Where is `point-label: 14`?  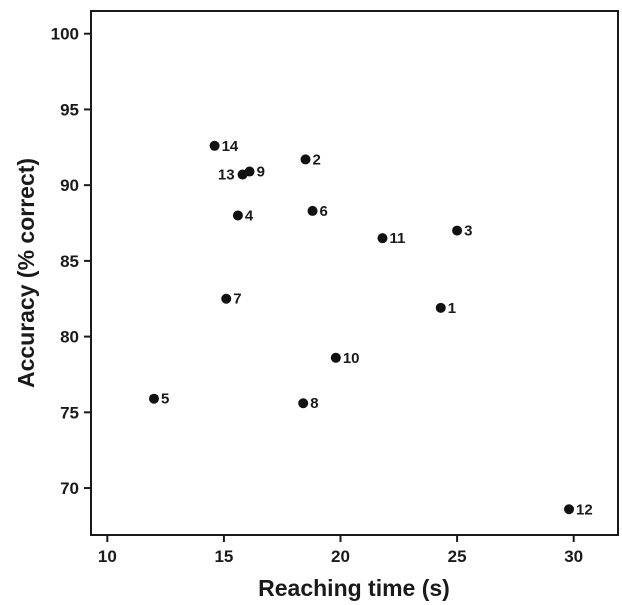
point-label: 14 is located at coordinates (230, 146).